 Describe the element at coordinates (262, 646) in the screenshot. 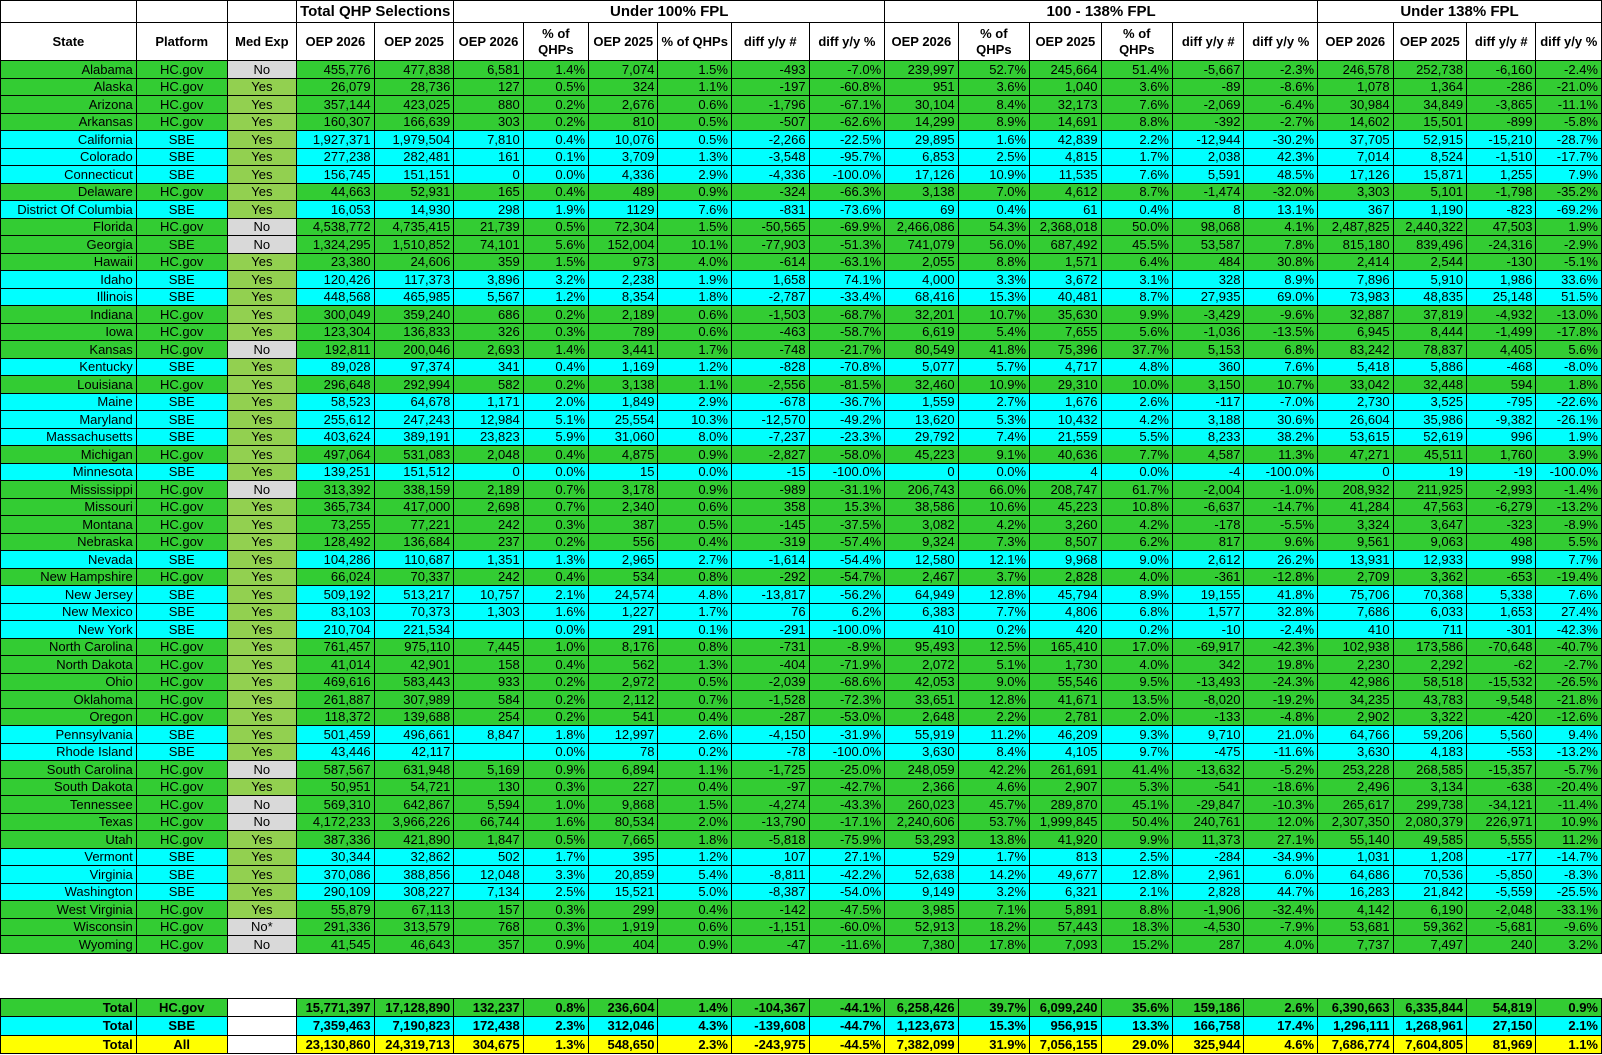

I see `cell: Yes` at that location.